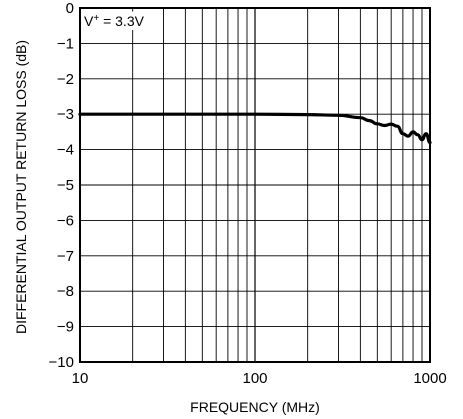 Image resolution: width=463 pixels, height=419 pixels. I want to click on supply-voltage-annotation: V+ = 3.3V, so click(114, 21).